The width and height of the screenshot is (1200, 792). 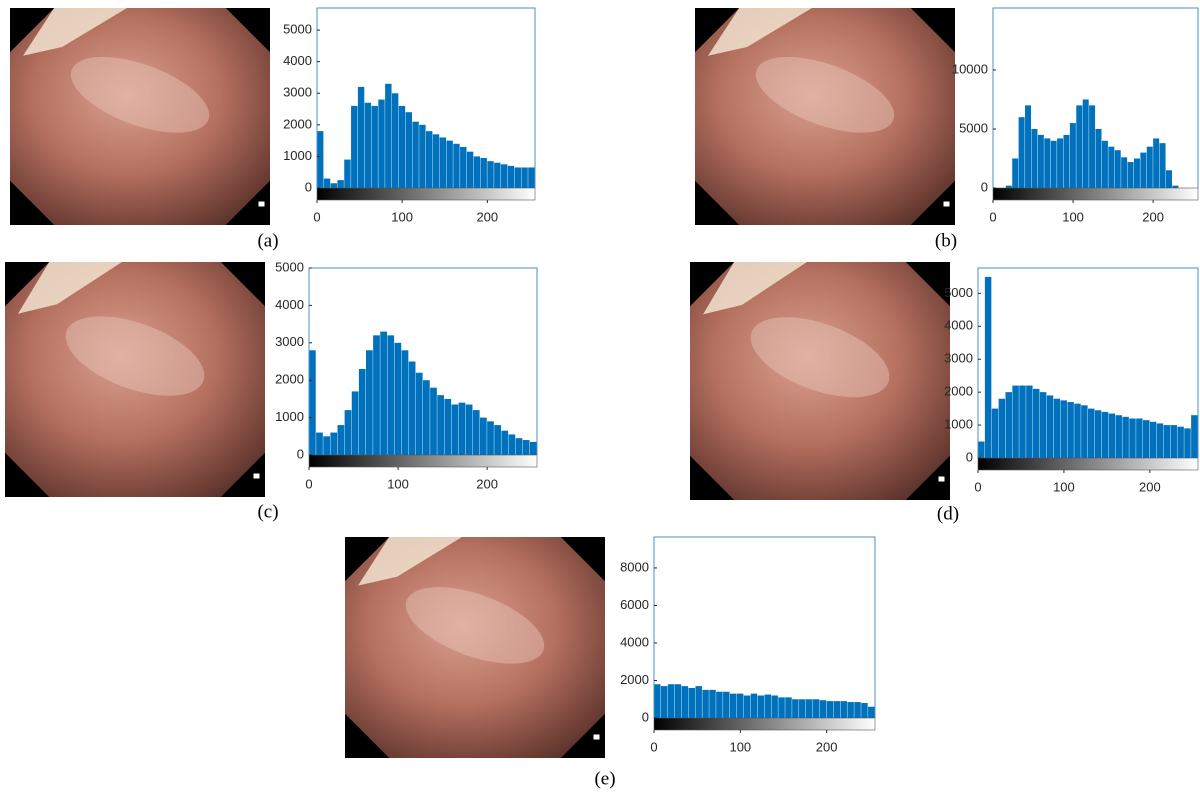 What do you see at coordinates (267, 240) in the screenshot?
I see `caption: (a)` at bounding box center [267, 240].